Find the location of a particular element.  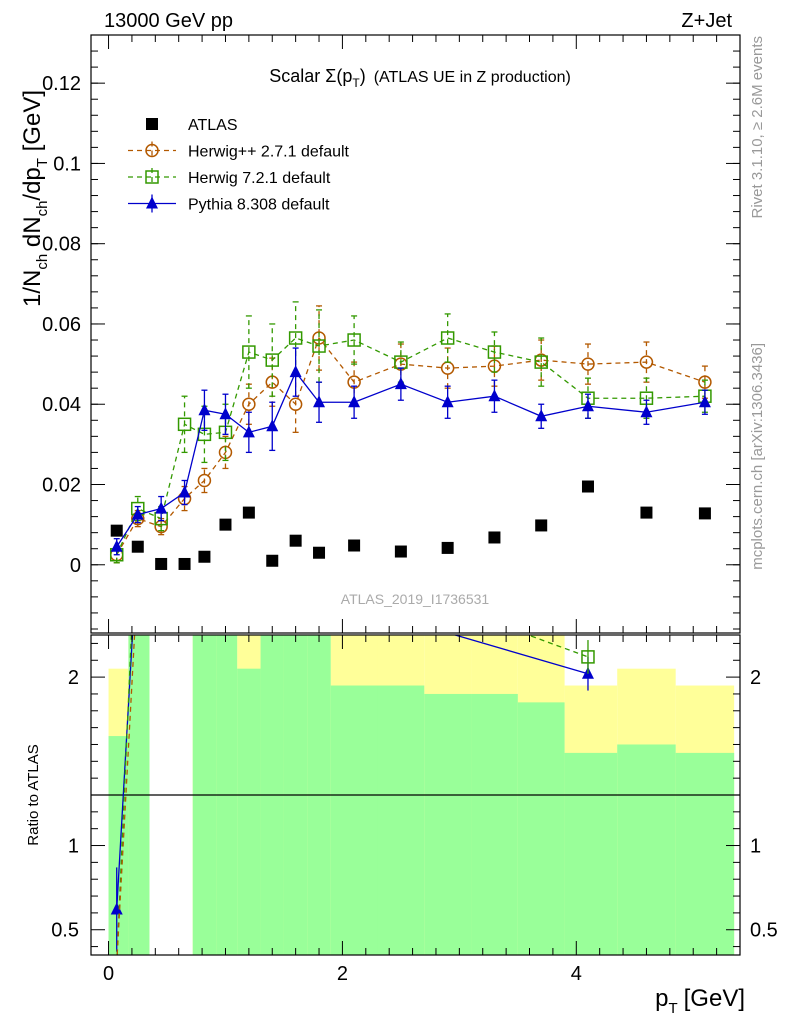

y-tick-label: 0 is located at coordinates (75, 566).